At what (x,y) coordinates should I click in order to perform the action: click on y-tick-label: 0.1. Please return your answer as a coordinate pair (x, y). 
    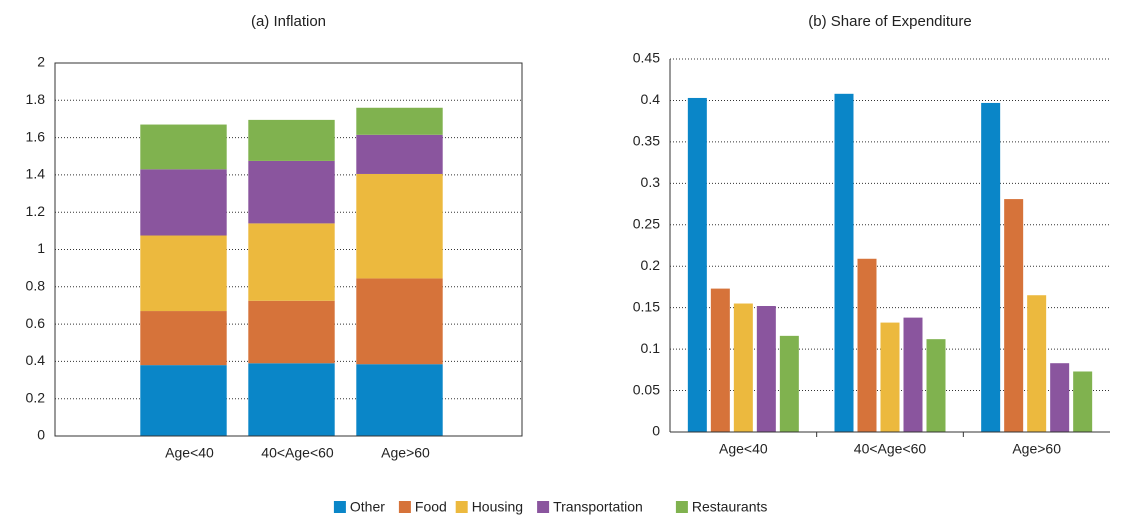
    Looking at the image, I should click on (651, 348).